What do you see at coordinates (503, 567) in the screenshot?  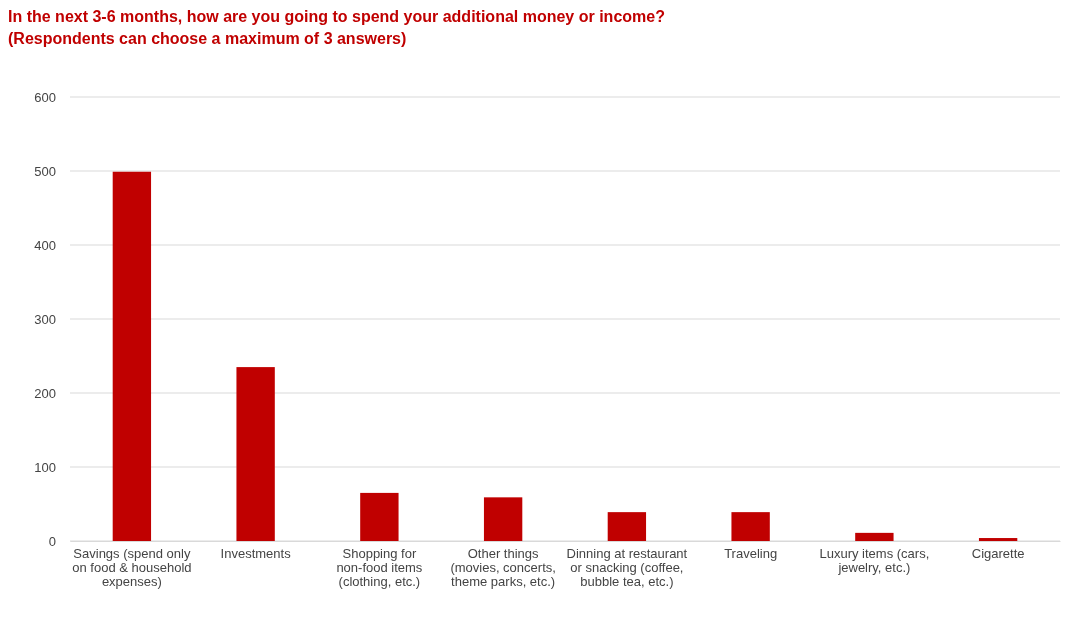 I see `x-tick-label: Other things (movies, concerts, theme parks, etc.)` at bounding box center [503, 567].